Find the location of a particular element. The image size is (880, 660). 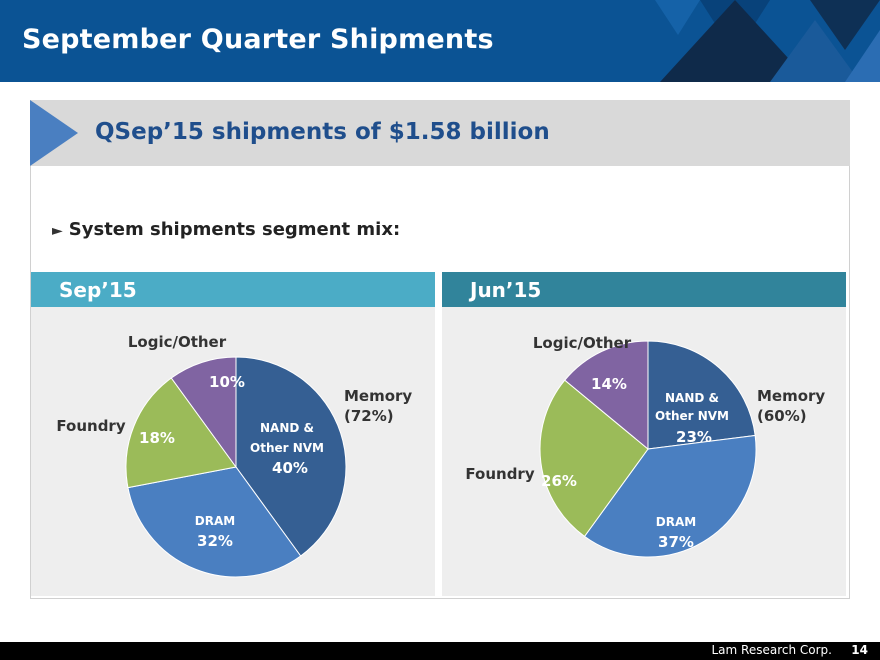

slice-value-logic: 10% is located at coordinates (227, 382).